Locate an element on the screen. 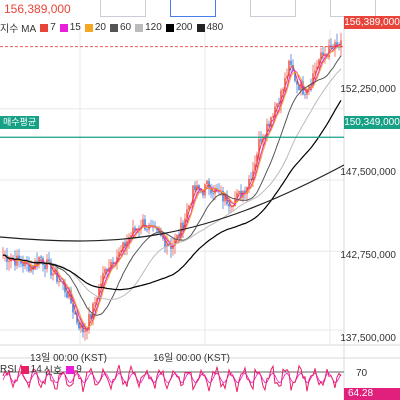 Image resolution: width=400 pixels, height=400 pixels. ma-60-swatch is located at coordinates (114, 27).